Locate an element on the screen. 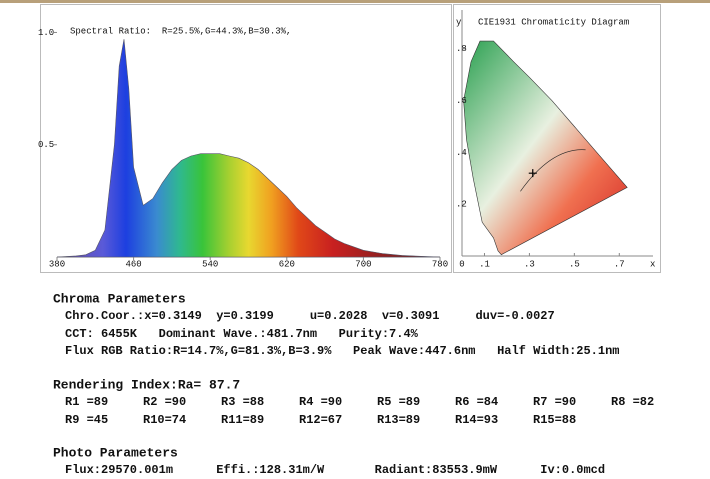  gamut is located at coordinates (545, 148).